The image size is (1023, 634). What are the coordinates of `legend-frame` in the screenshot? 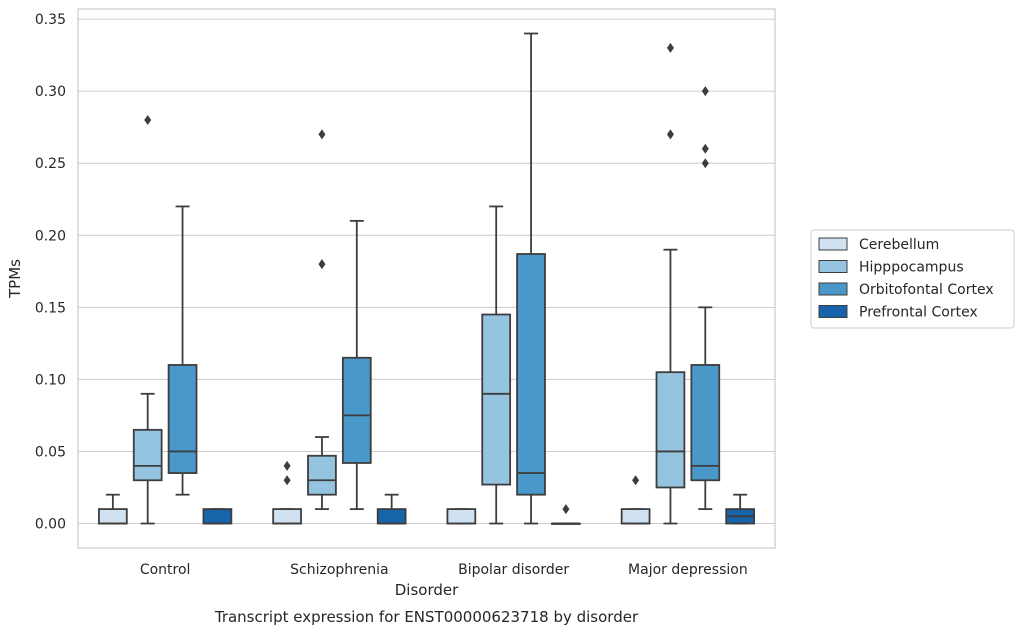 It's located at (912, 279).